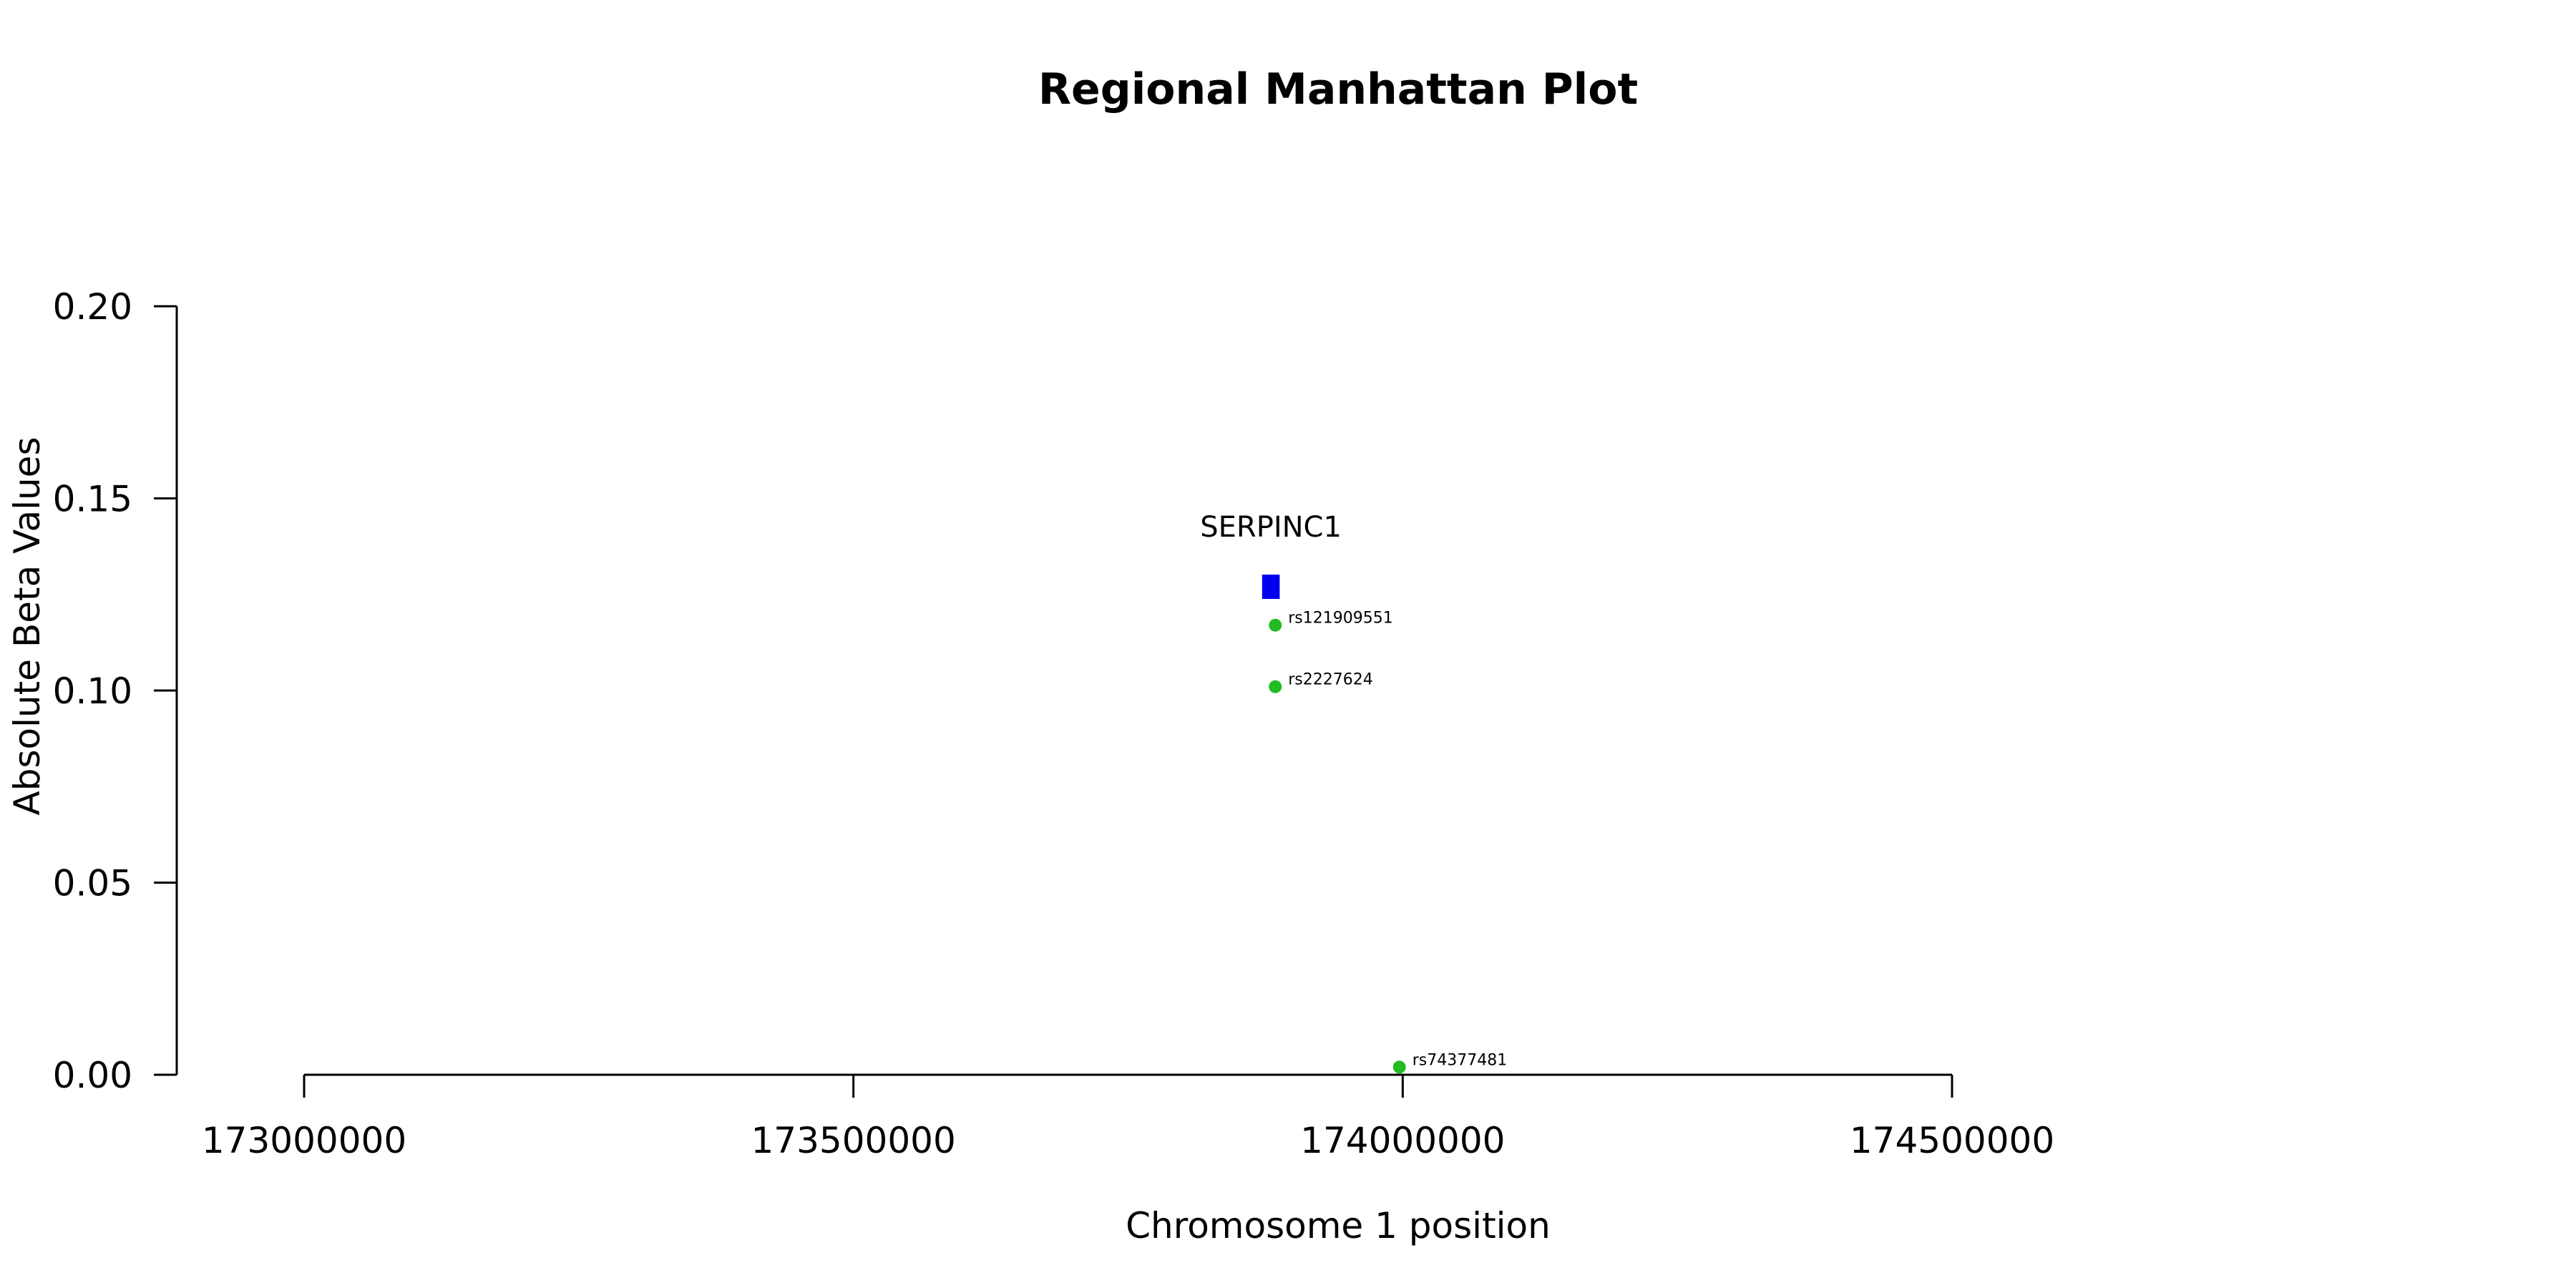 This screenshot has width=2576, height=1288. Describe the element at coordinates (1271, 555) in the screenshot. I see `gene-track: SERPINC1` at that location.